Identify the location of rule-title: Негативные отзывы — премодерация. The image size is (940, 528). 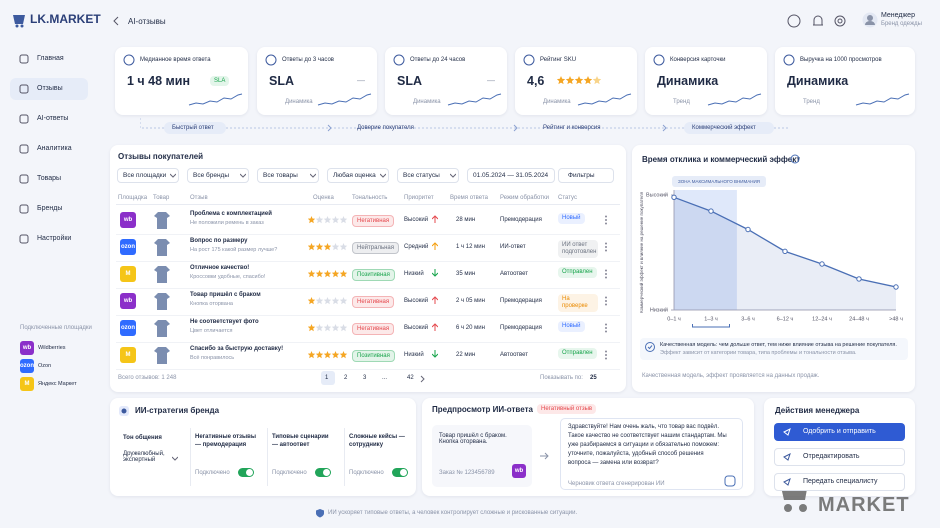
(225, 441).